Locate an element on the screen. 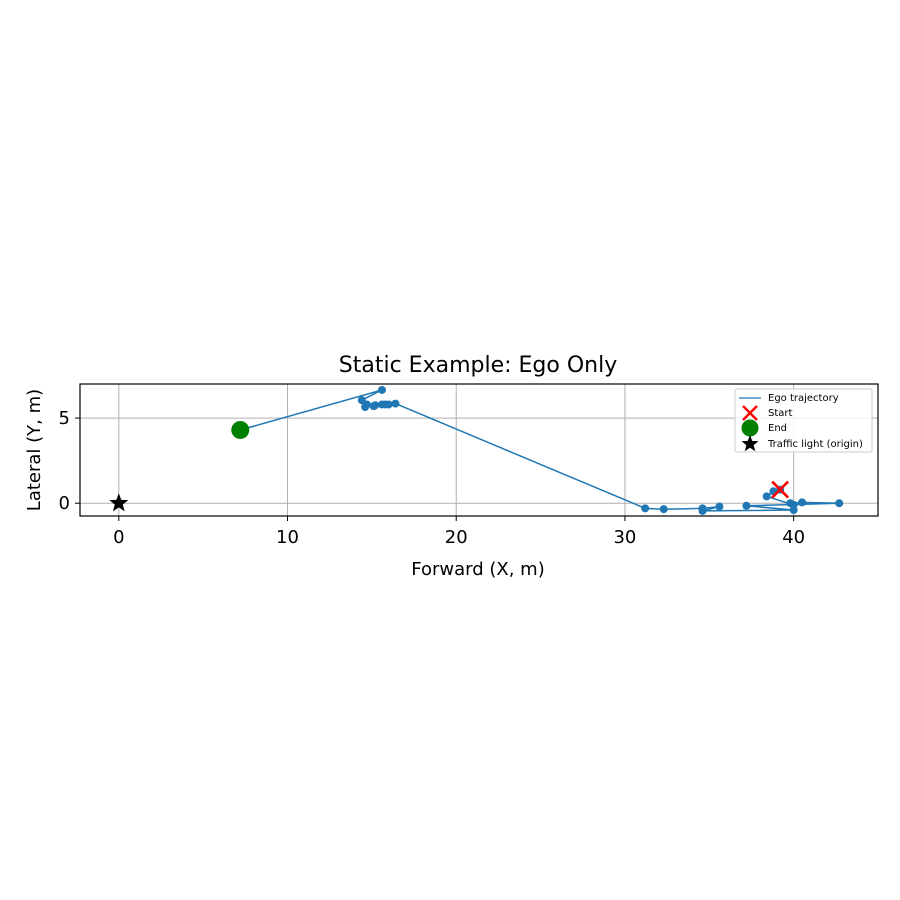 The width and height of the screenshot is (900, 900). legend-start-swatch is located at coordinates (750, 413).